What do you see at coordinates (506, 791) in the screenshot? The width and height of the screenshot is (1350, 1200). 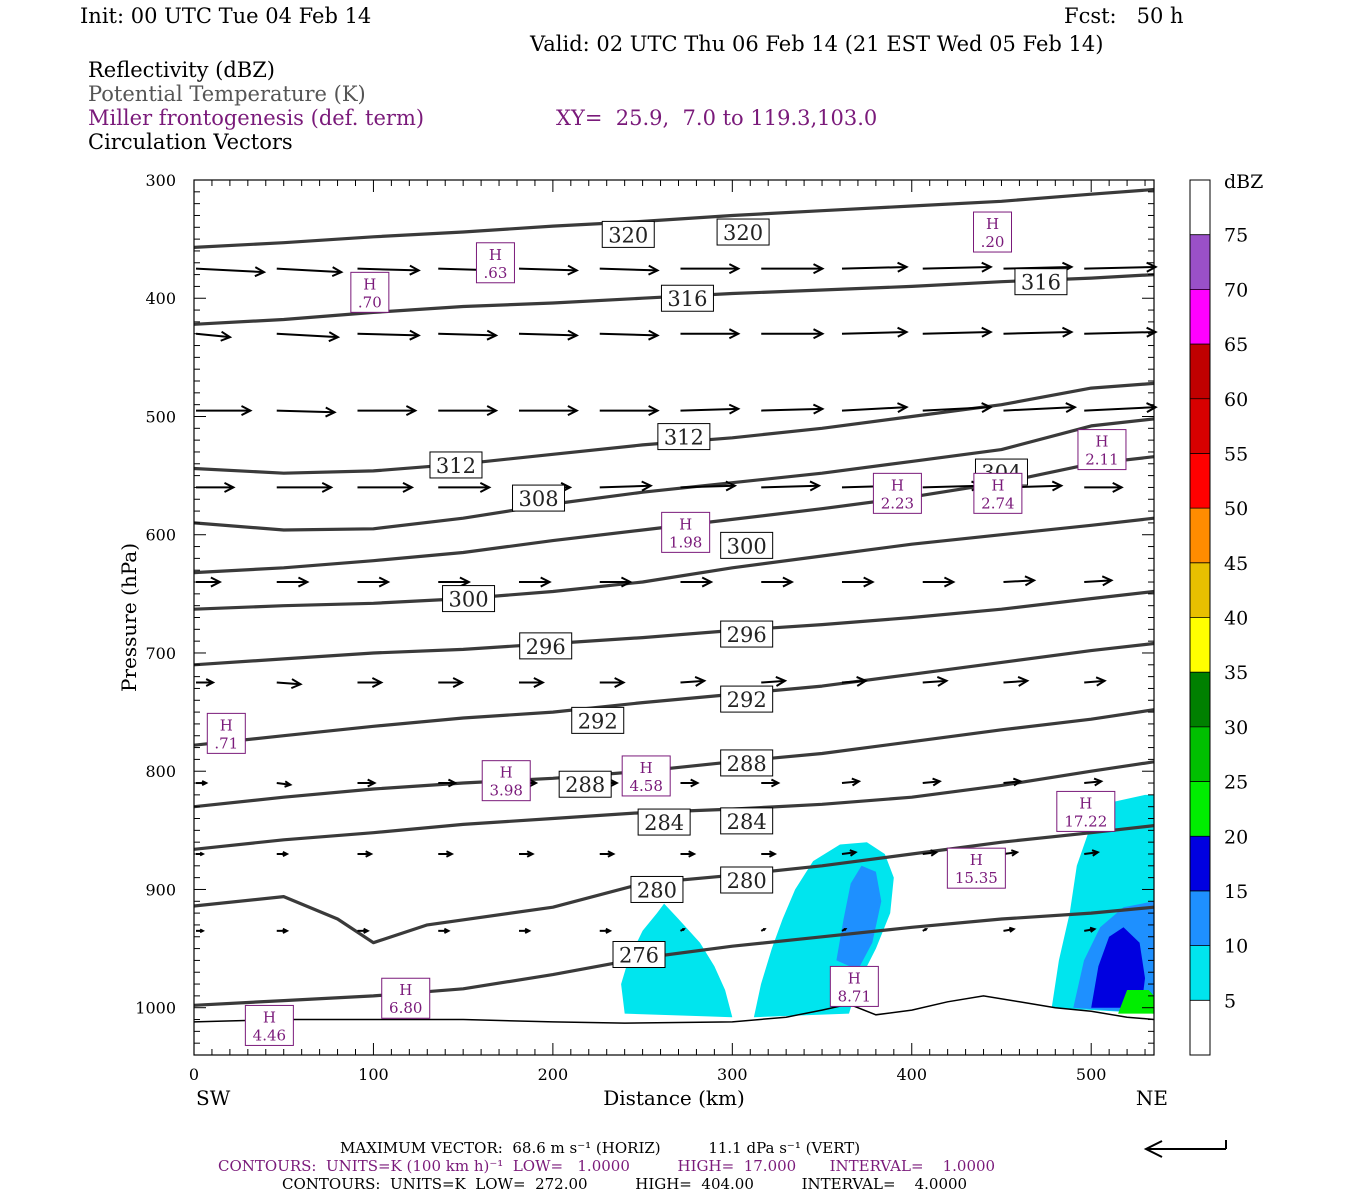 I see `svg-text: 3.98` at bounding box center [506, 791].